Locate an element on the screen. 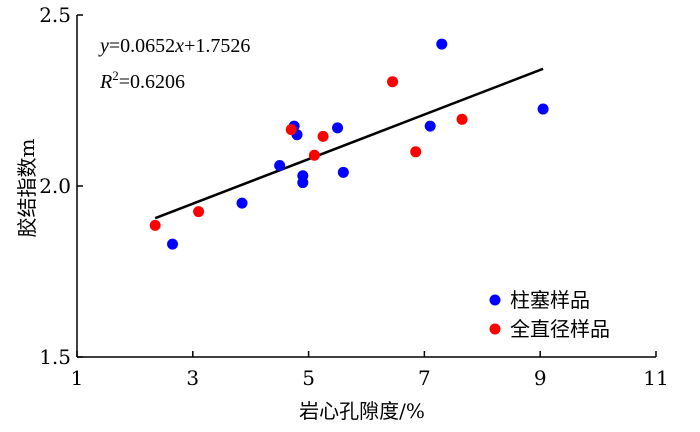 This screenshot has width=700, height=432. x-tick-label: 11 is located at coordinates (655, 378).